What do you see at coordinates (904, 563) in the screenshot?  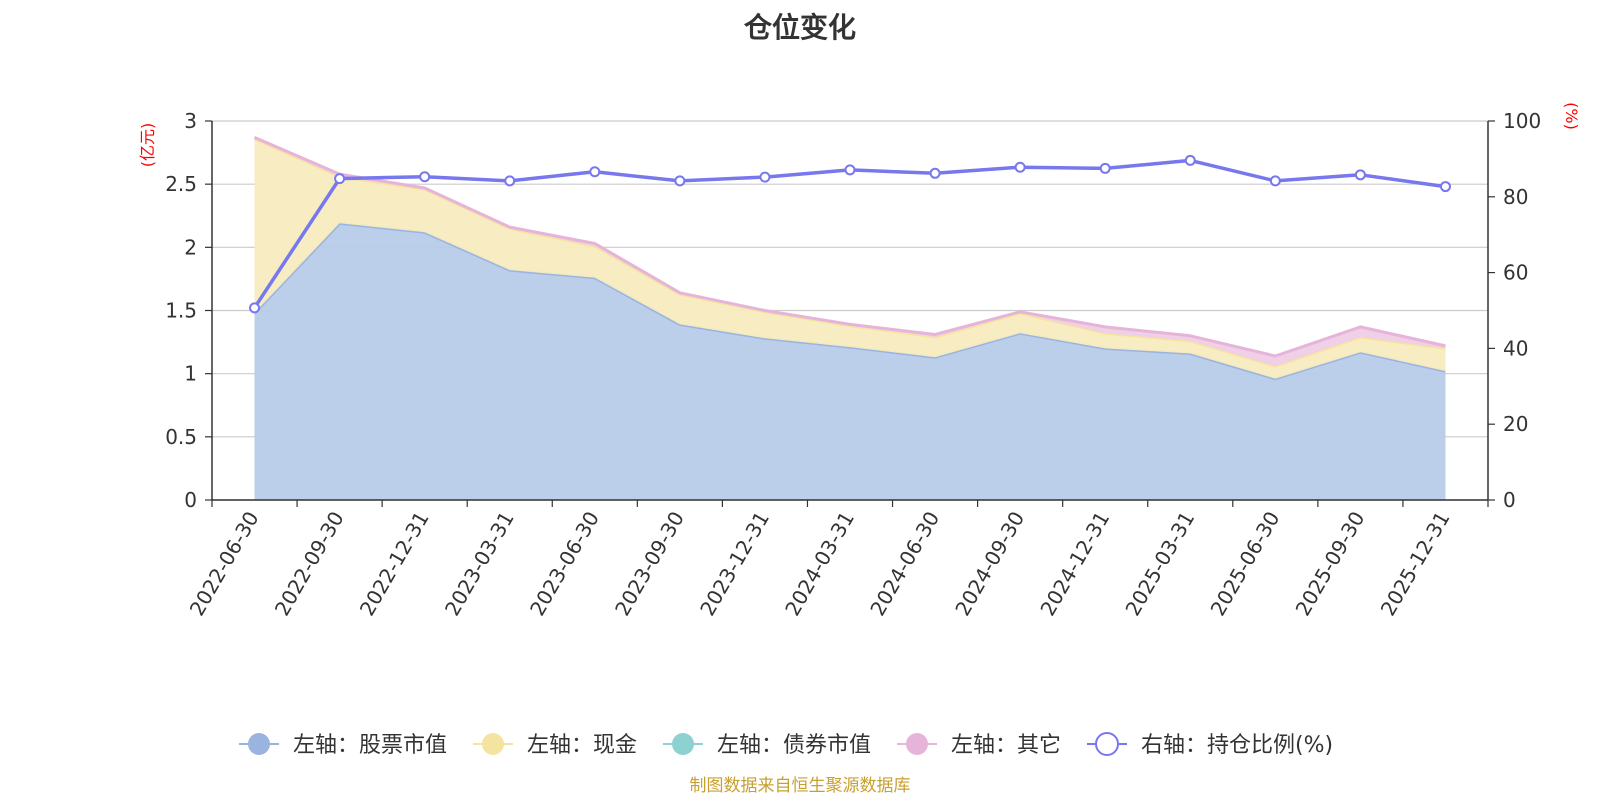 I see `x-axis-tick-label: 2024-06-30` at bounding box center [904, 563].